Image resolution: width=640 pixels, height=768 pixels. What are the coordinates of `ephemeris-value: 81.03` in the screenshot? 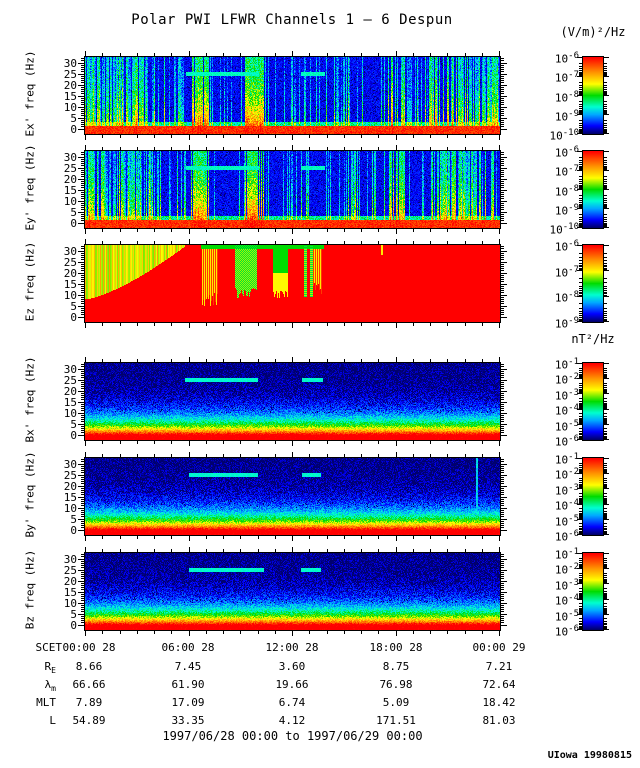 It's located at (499, 720).